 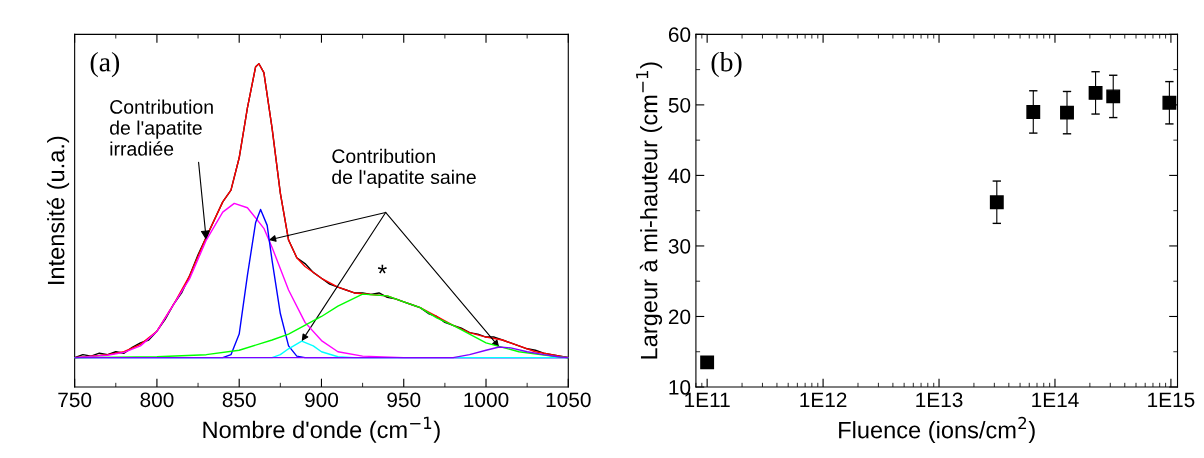 What do you see at coordinates (58, 210) in the screenshot?
I see `y-axis-title: Intensité (u.a.)` at bounding box center [58, 210].